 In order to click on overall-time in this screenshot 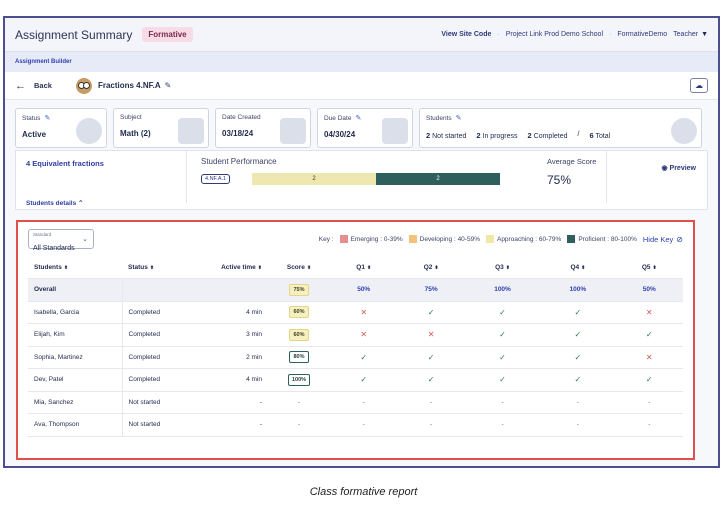, I will do `click(239, 290)`.